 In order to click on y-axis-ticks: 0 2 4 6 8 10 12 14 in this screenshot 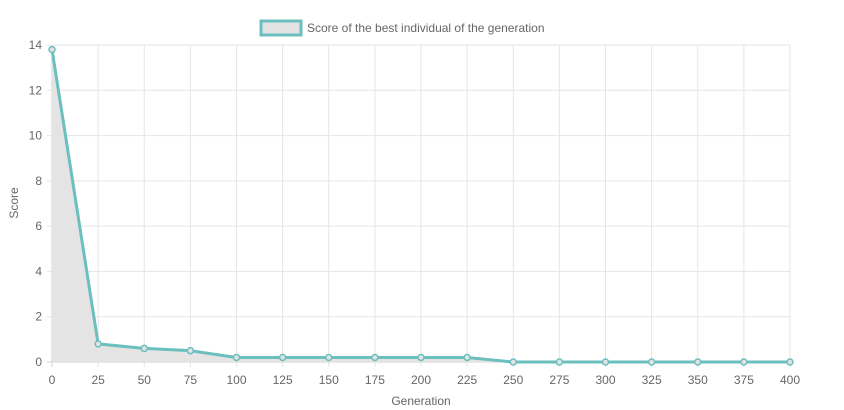, I will do `click(36, 203)`.